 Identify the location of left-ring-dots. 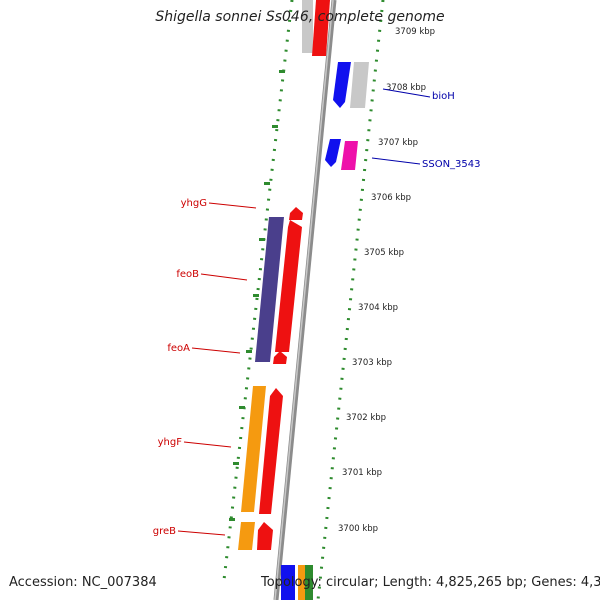
(258, 290).